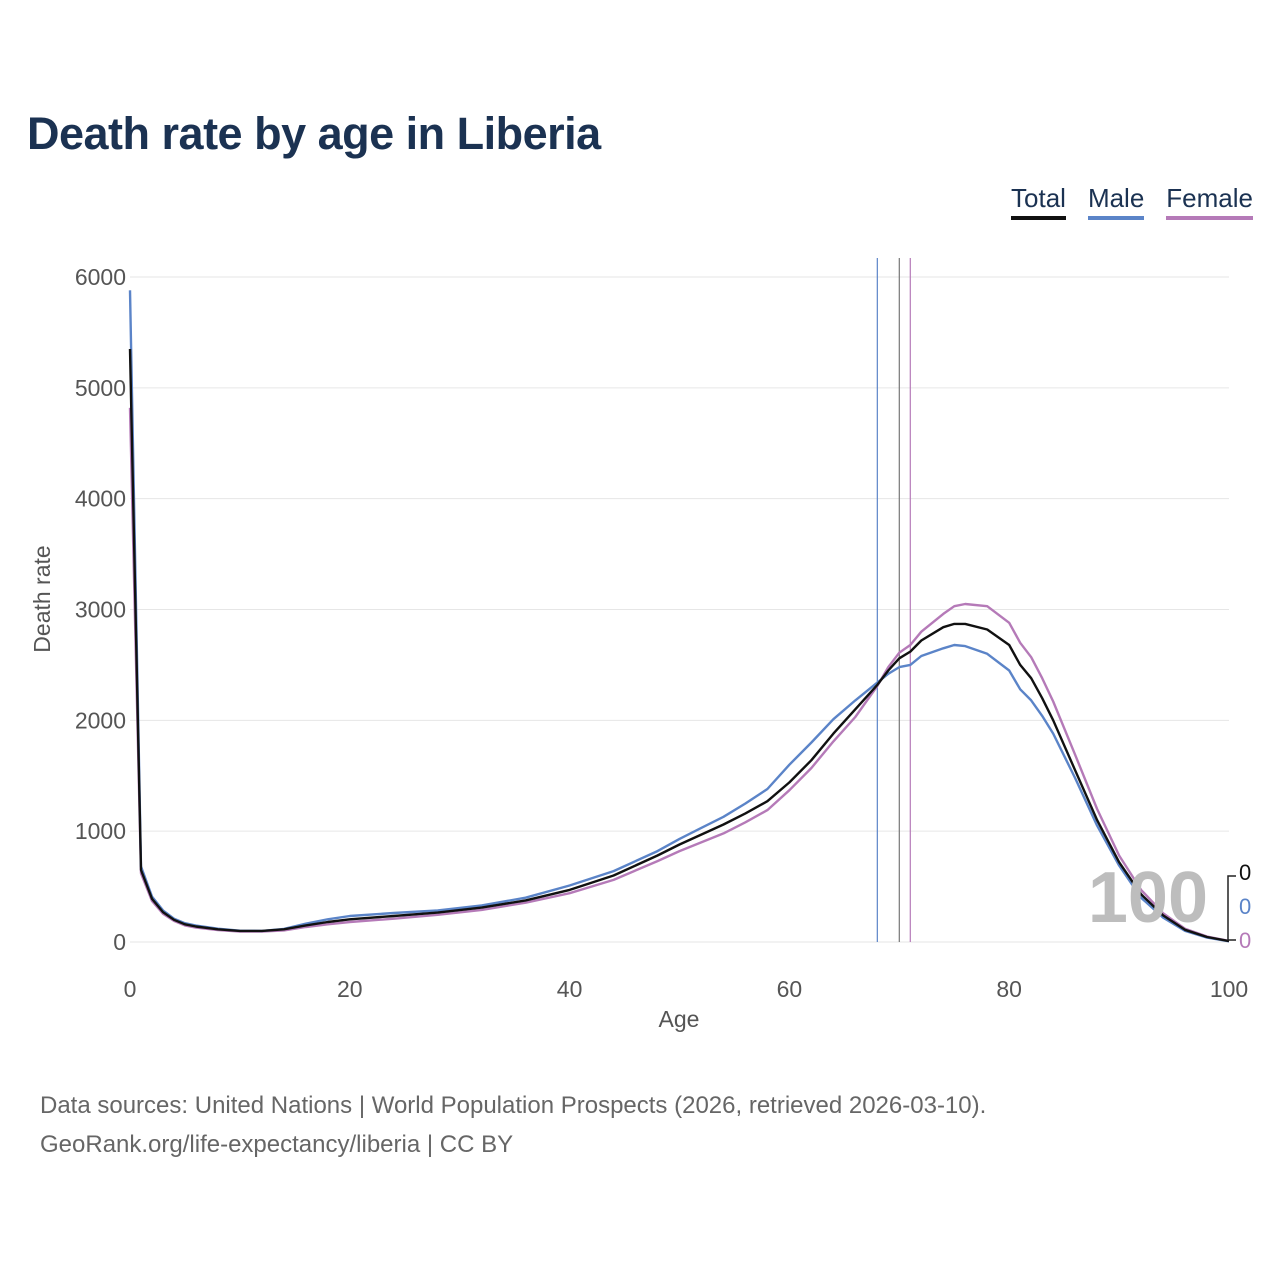 The height and width of the screenshot is (1280, 1280). What do you see at coordinates (1209, 201) in the screenshot?
I see `legend-female: Female` at bounding box center [1209, 201].